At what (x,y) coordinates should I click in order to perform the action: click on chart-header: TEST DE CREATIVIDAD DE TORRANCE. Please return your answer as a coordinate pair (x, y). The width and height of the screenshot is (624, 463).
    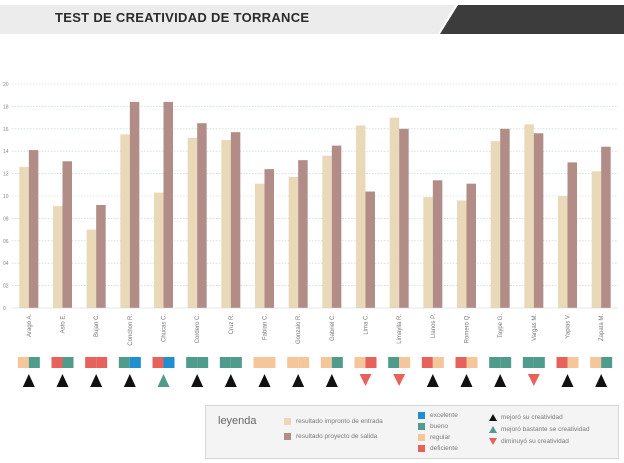
    Looking at the image, I should click on (312, 19).